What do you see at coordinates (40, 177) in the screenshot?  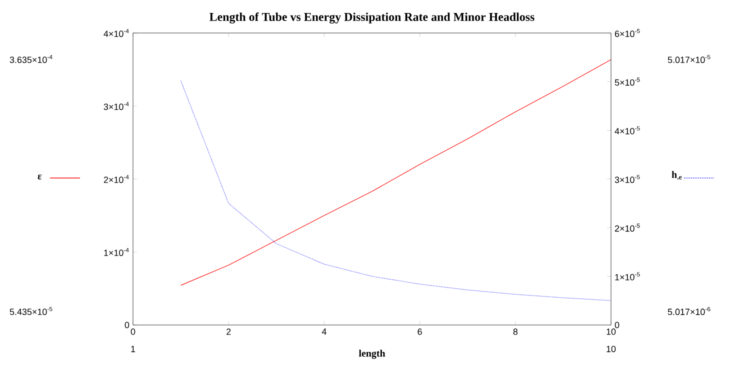 I see `legend-label: ε` at bounding box center [40, 177].